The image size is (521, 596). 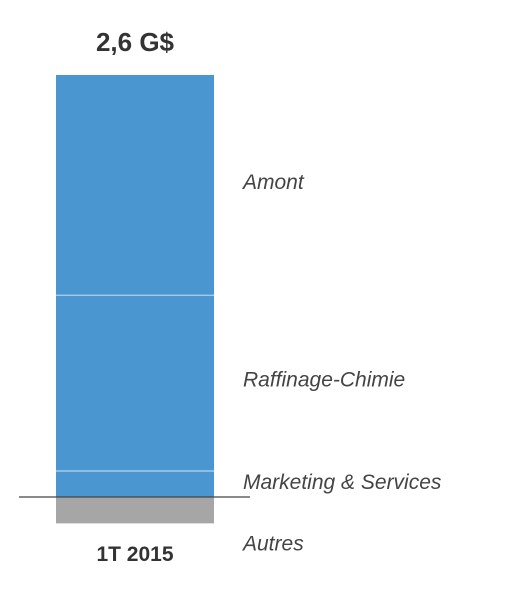 I want to click on bar-segment-autres, so click(x=135, y=510).